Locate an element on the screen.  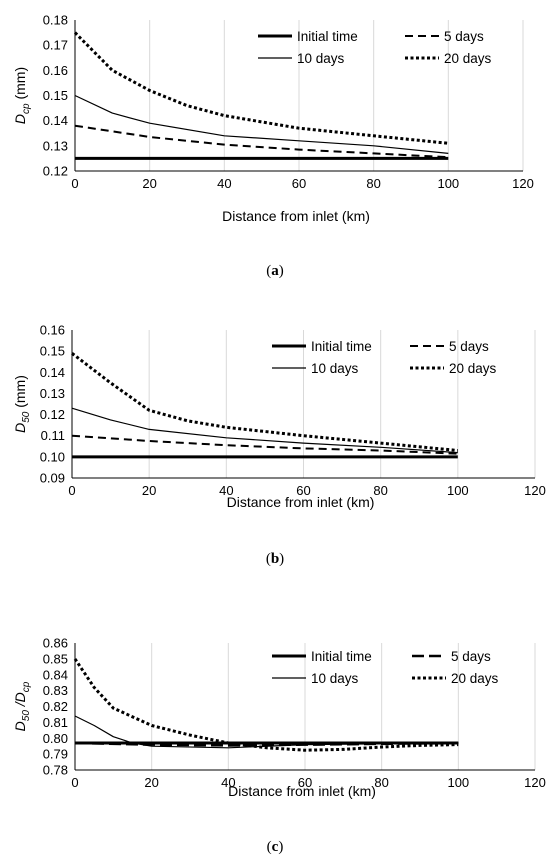
y-tick-label: 0.11 is located at coordinates (53, 435).